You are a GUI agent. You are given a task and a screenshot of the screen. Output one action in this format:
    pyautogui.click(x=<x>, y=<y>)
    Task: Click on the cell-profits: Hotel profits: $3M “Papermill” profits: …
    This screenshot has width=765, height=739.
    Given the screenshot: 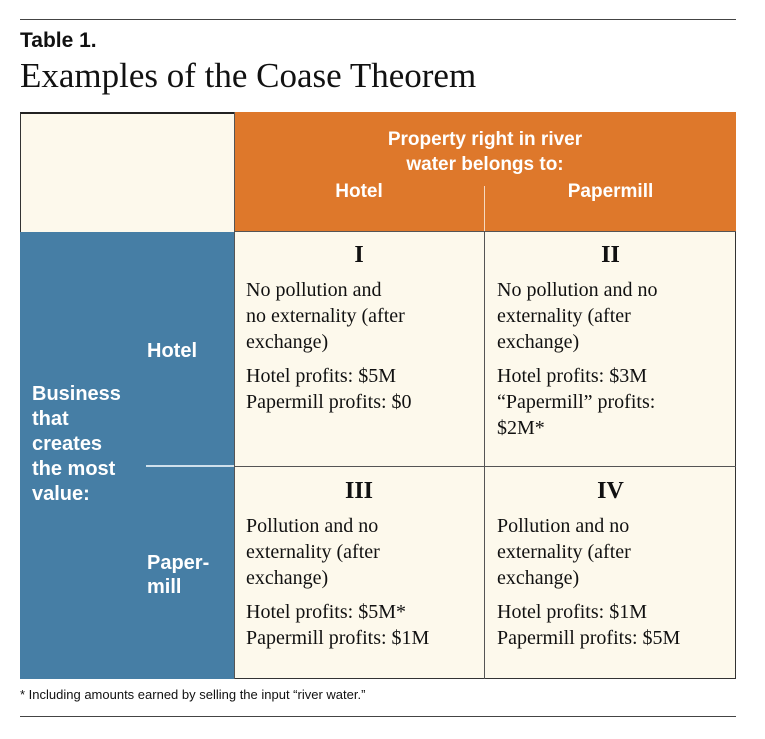 What is the action you would take?
    pyautogui.click(x=576, y=402)
    